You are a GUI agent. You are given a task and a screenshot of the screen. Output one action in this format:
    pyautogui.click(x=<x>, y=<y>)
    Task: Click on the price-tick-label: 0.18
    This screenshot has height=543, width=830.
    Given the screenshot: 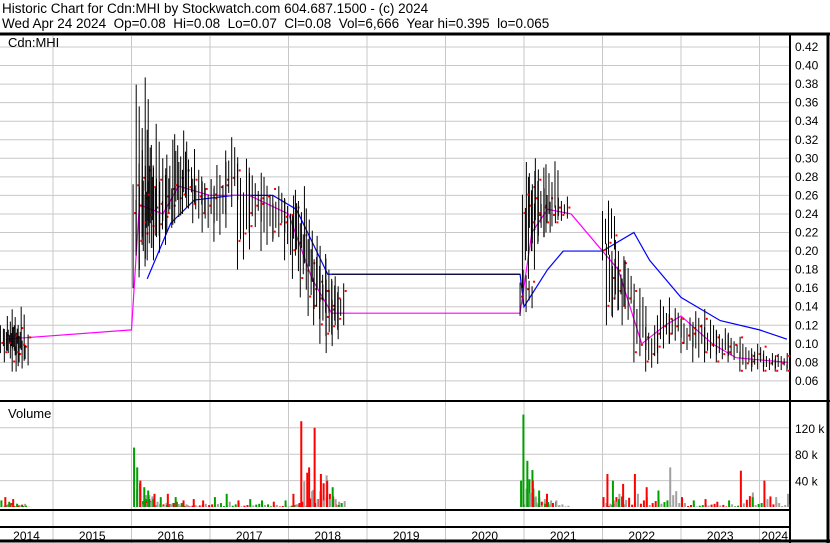 What is the action you would take?
    pyautogui.click(x=807, y=270)
    